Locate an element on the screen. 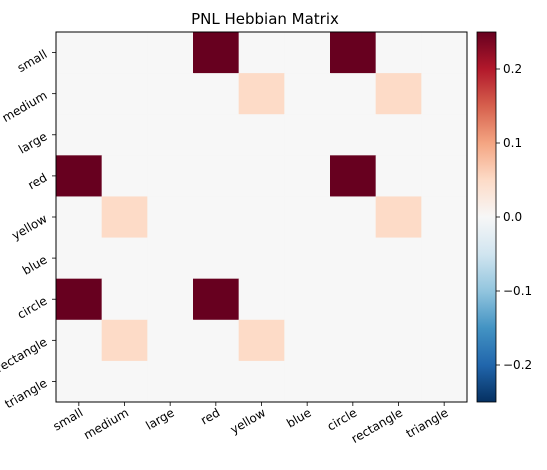 The image size is (547, 470). colorbar-tick-label: −0.1 is located at coordinates (517, 291).